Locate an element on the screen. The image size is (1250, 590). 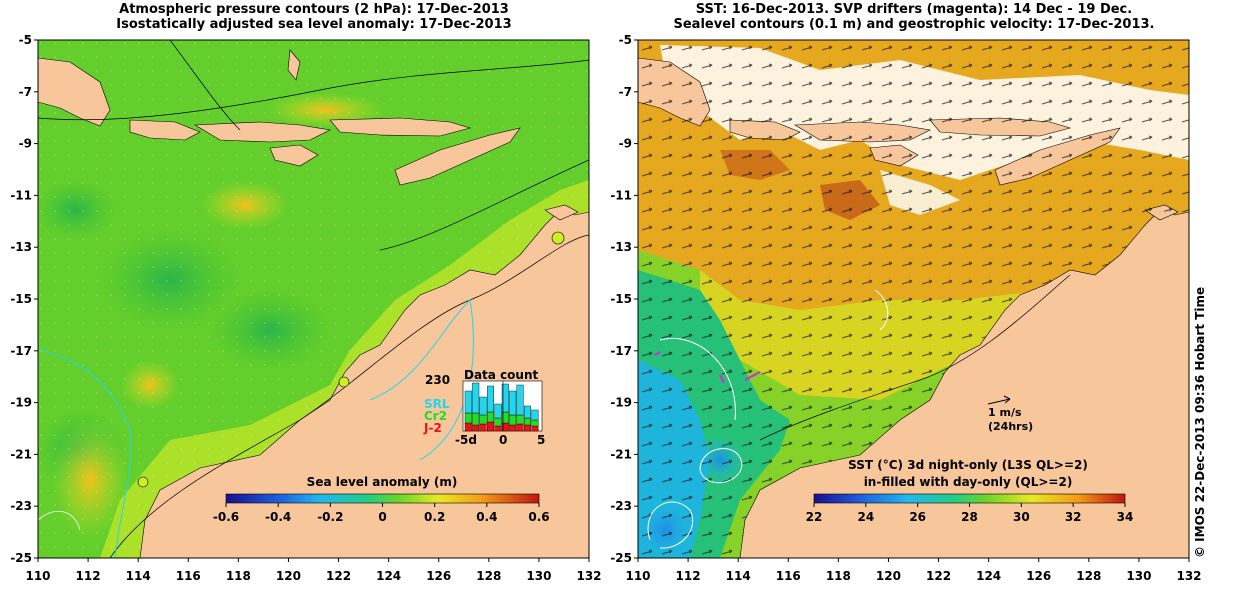
colorbar-tick-label: 0.6 is located at coordinates (538, 517).